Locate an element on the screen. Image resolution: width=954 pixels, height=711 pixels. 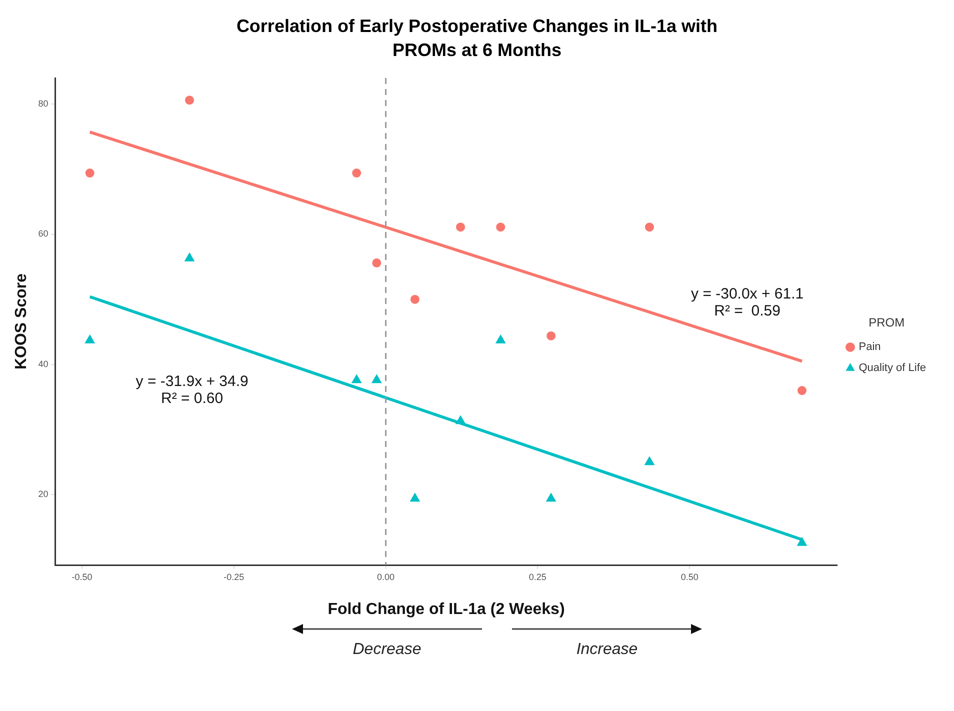
x-axis-title: Fold Change of IL-1a (2 Weeks) is located at coordinates (446, 609).